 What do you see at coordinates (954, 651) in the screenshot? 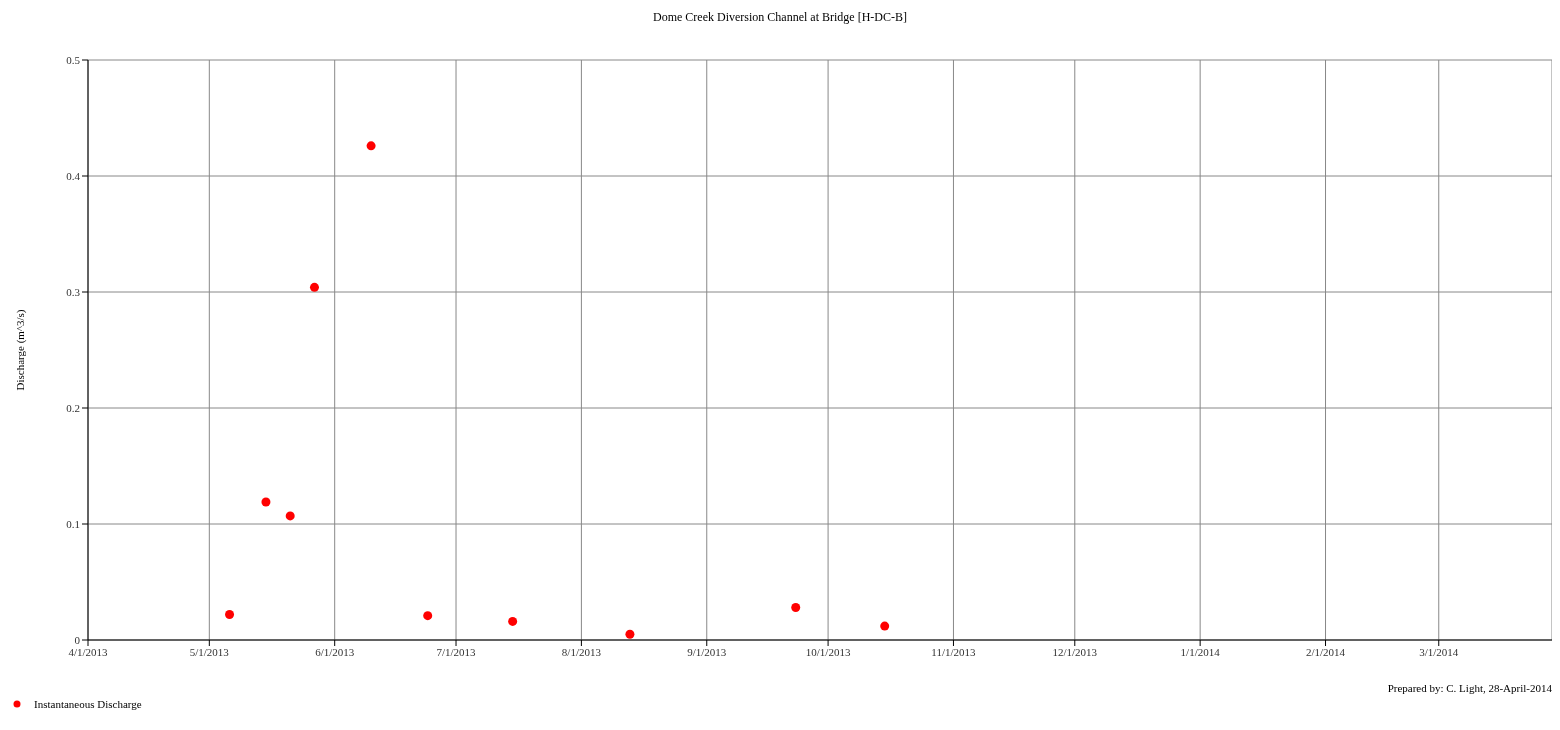
I see `x-tick-label: 11/1/2013` at bounding box center [954, 651].